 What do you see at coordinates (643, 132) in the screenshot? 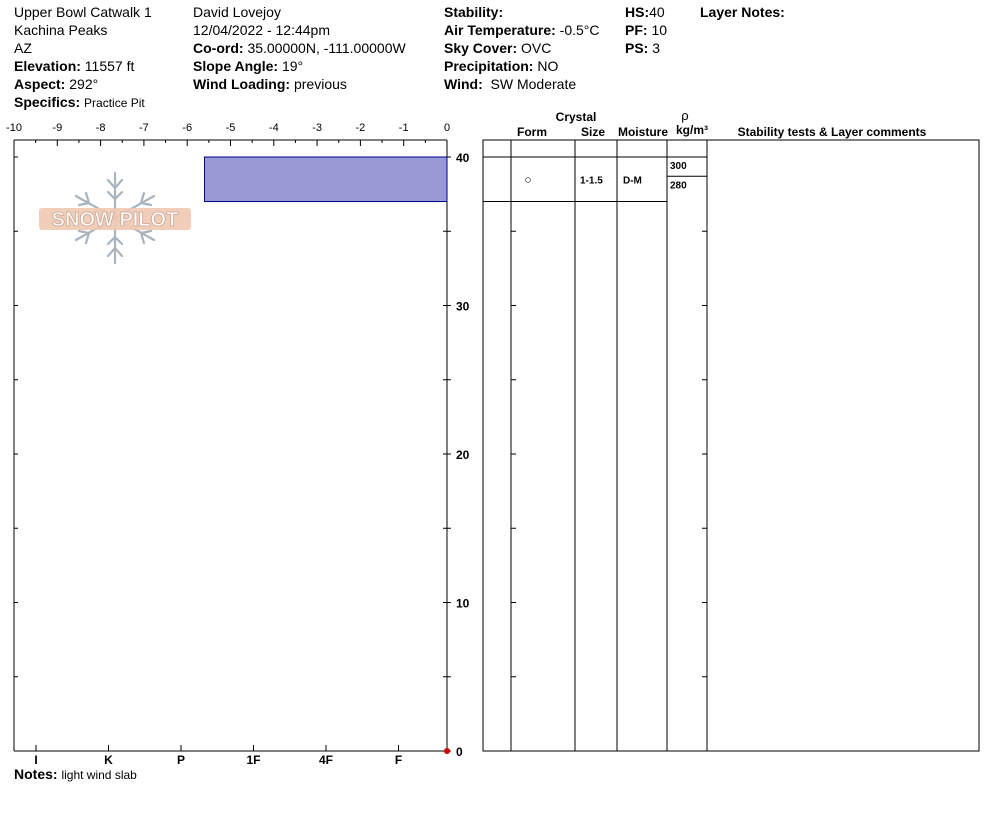
I see `moisture-header: Moisture` at bounding box center [643, 132].